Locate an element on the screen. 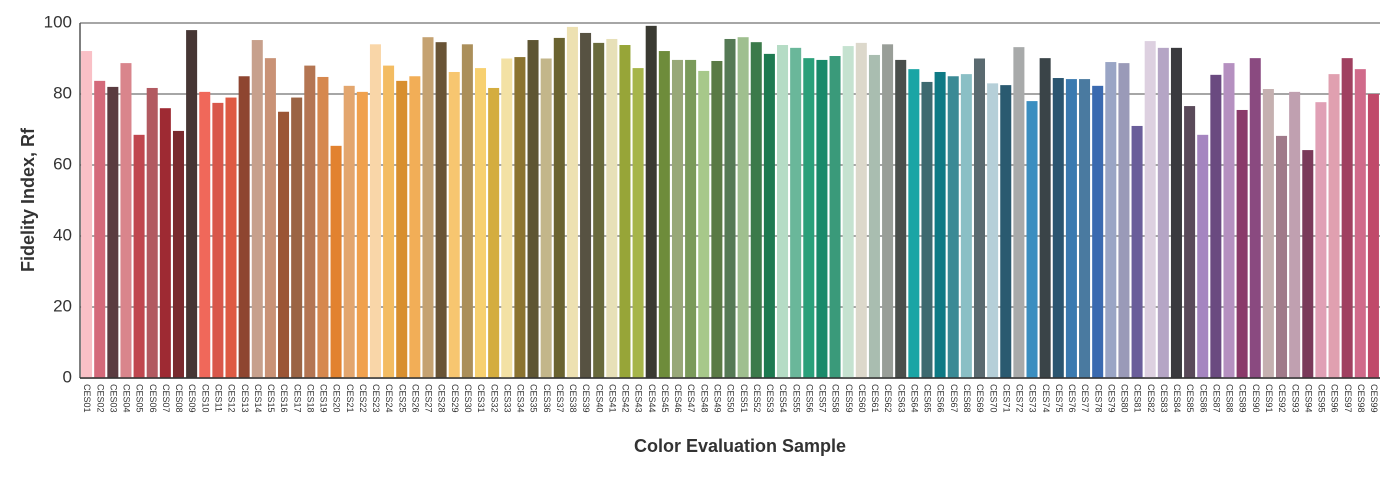 The height and width of the screenshot is (480, 1400). x-tick-label: CES14 is located at coordinates (258, 398).